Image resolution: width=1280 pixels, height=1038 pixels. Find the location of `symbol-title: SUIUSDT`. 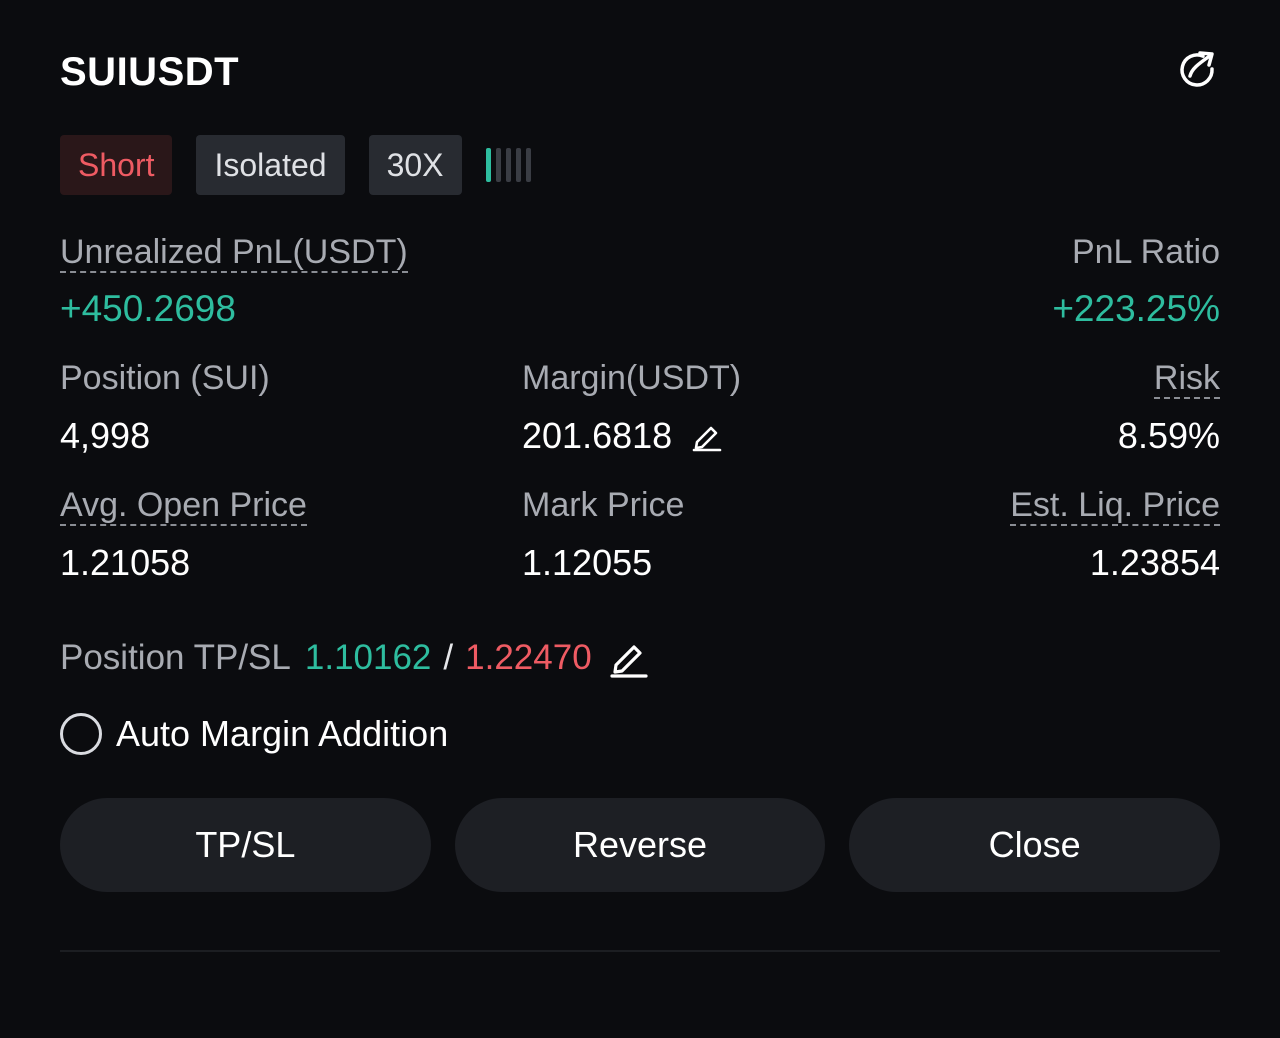

symbol-title: SUIUSDT is located at coordinates (150, 72).